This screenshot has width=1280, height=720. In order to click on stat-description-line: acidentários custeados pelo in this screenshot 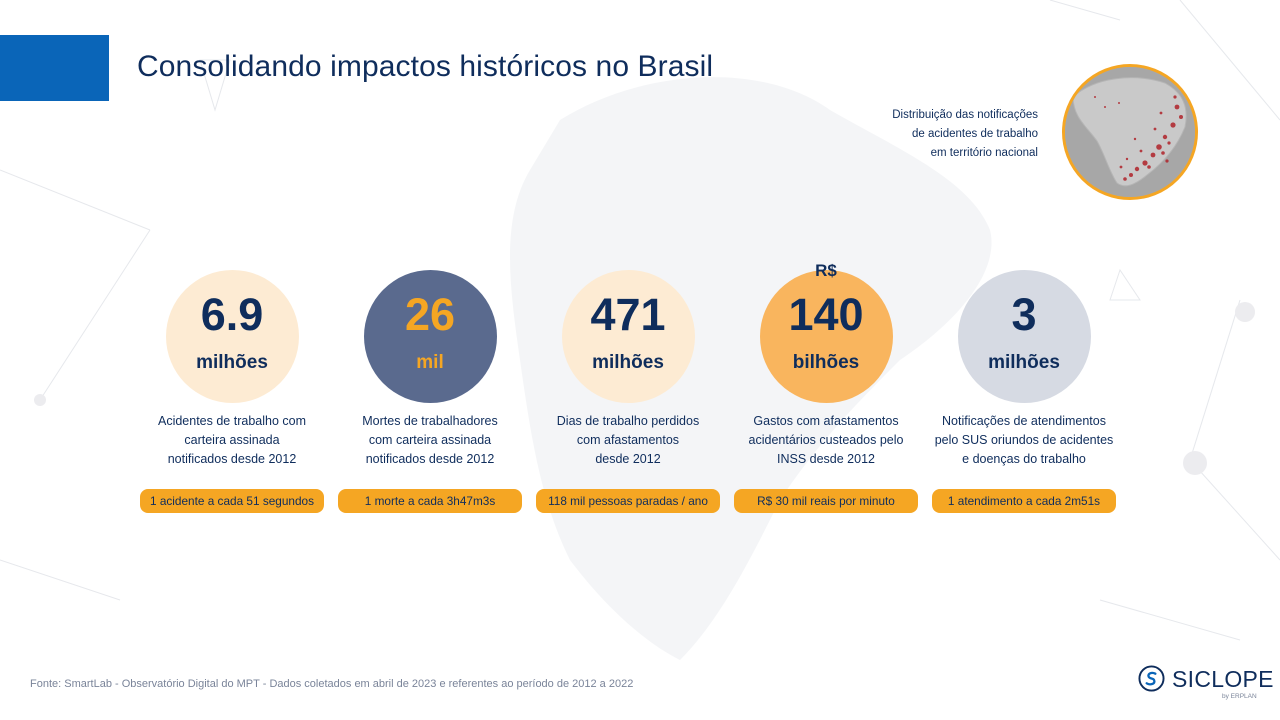, I will do `click(826, 440)`.